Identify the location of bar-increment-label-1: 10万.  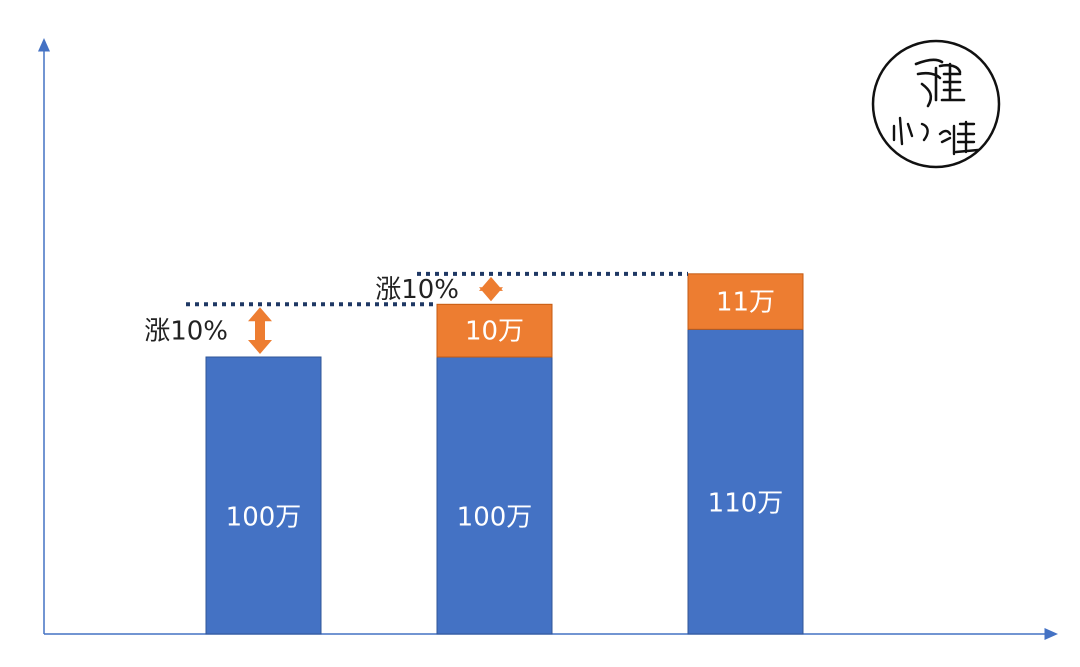
(494, 332).